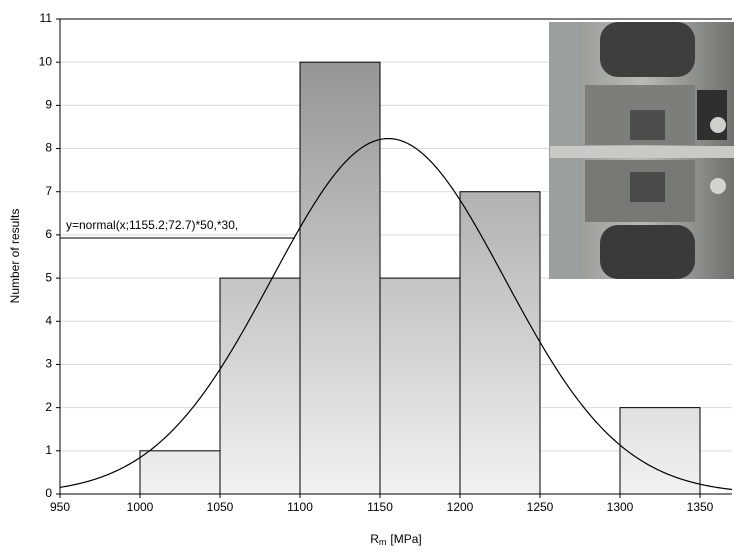  I want to click on y-tick-label: 11, so click(46, 18).